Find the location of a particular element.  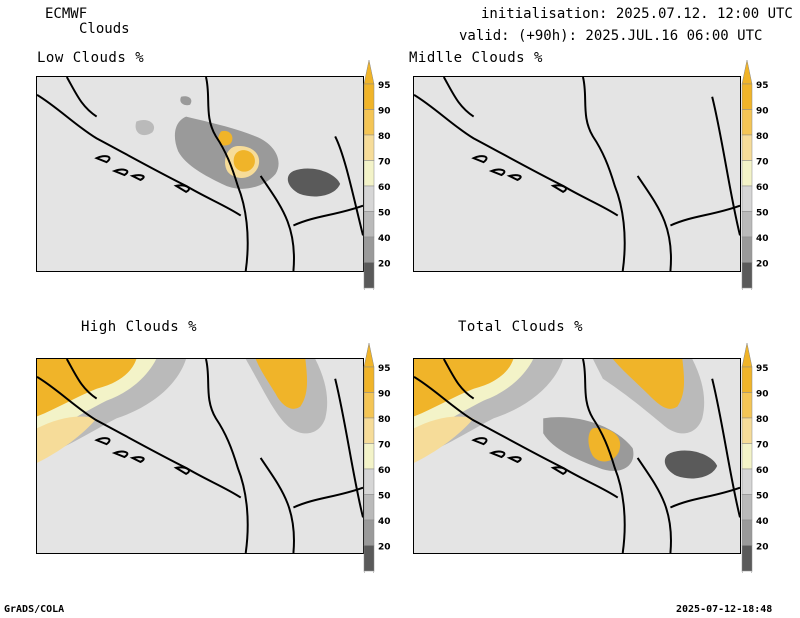

footer-software: GrADS/COLA is located at coordinates (34, 609).